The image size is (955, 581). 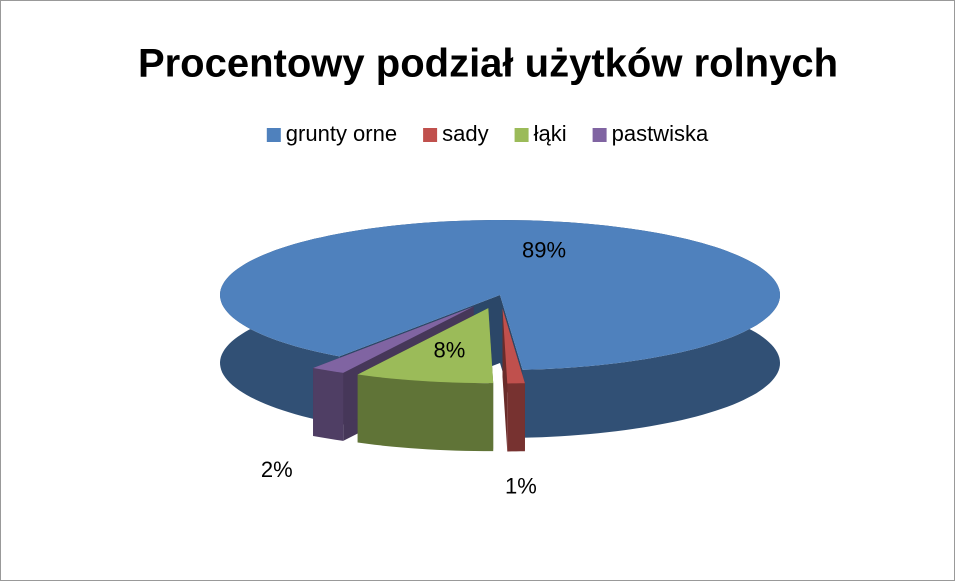 What do you see at coordinates (521, 485) in the screenshot?
I see `data-label: 1%` at bounding box center [521, 485].